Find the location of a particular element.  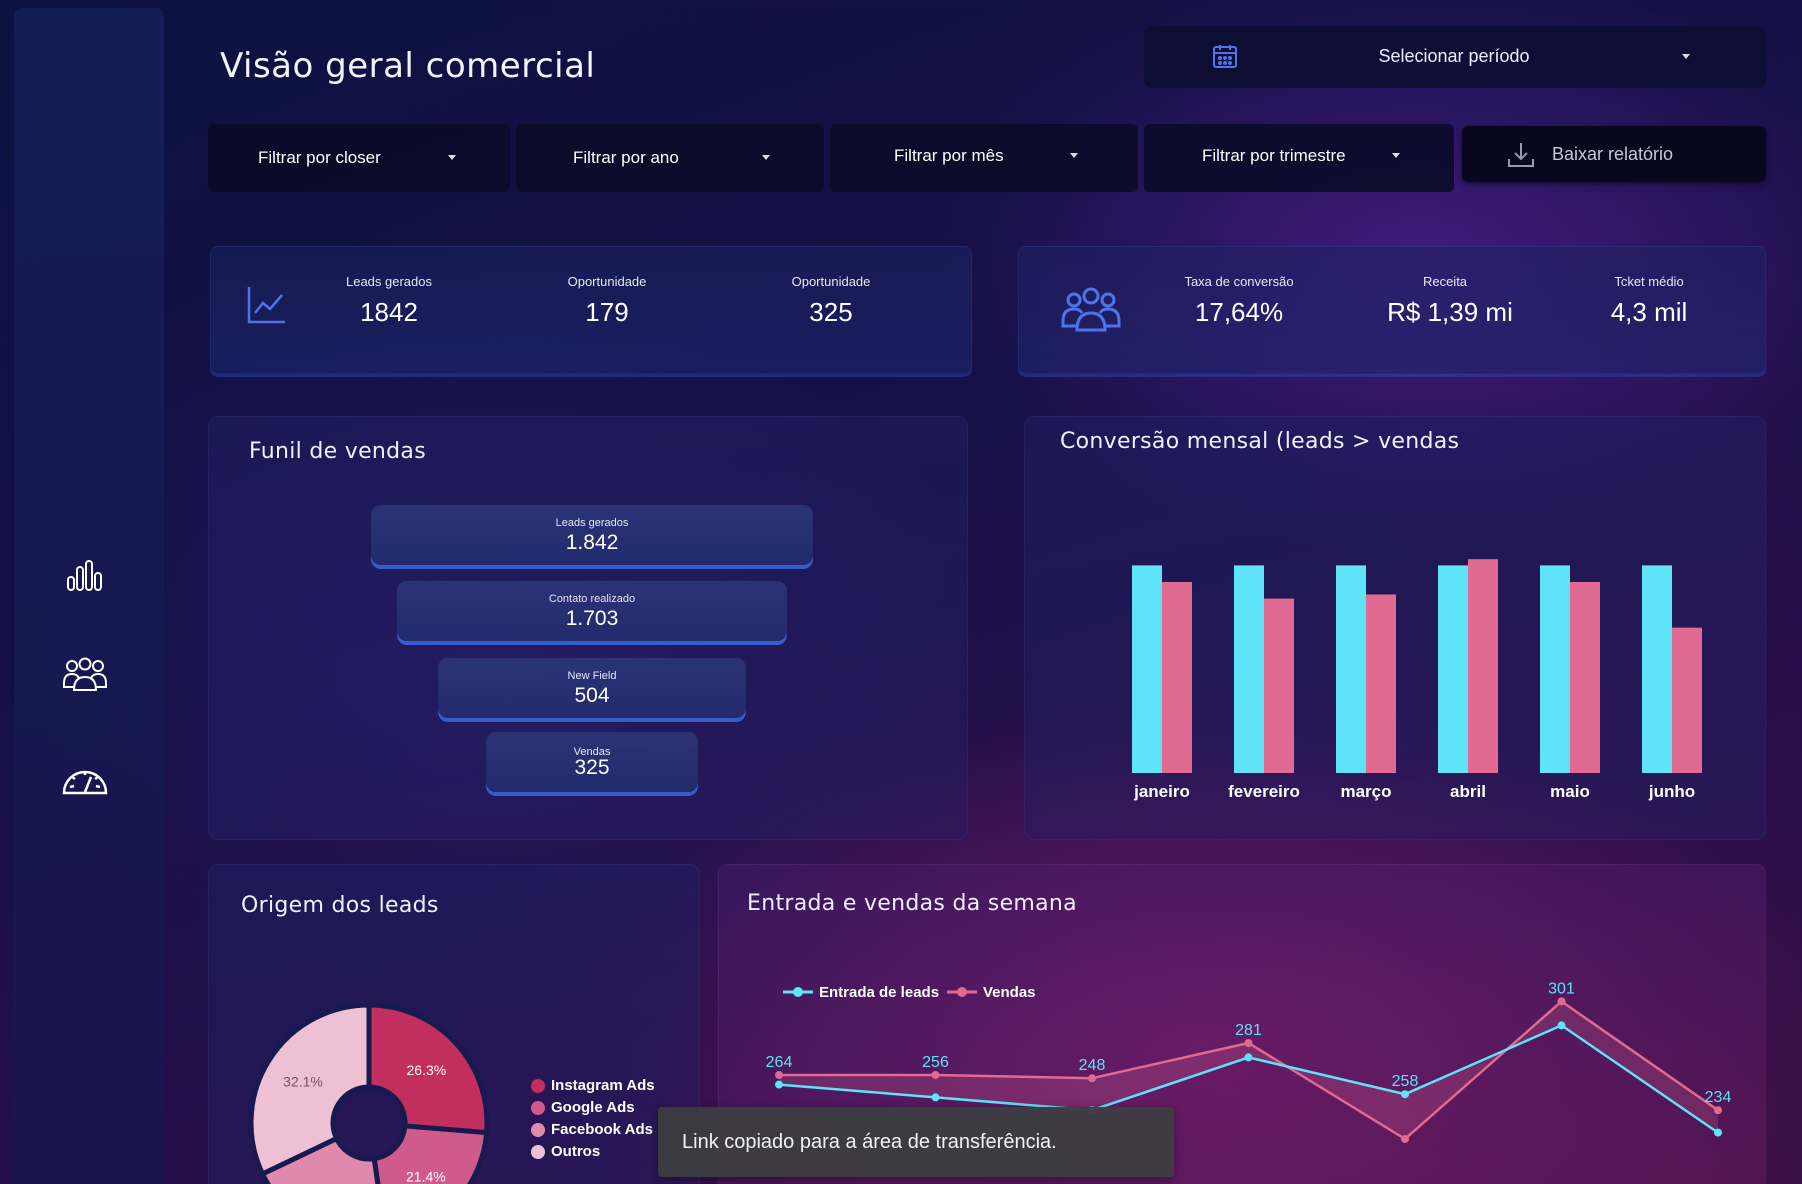

legend-item: Facebook Ads is located at coordinates (592, 1129).